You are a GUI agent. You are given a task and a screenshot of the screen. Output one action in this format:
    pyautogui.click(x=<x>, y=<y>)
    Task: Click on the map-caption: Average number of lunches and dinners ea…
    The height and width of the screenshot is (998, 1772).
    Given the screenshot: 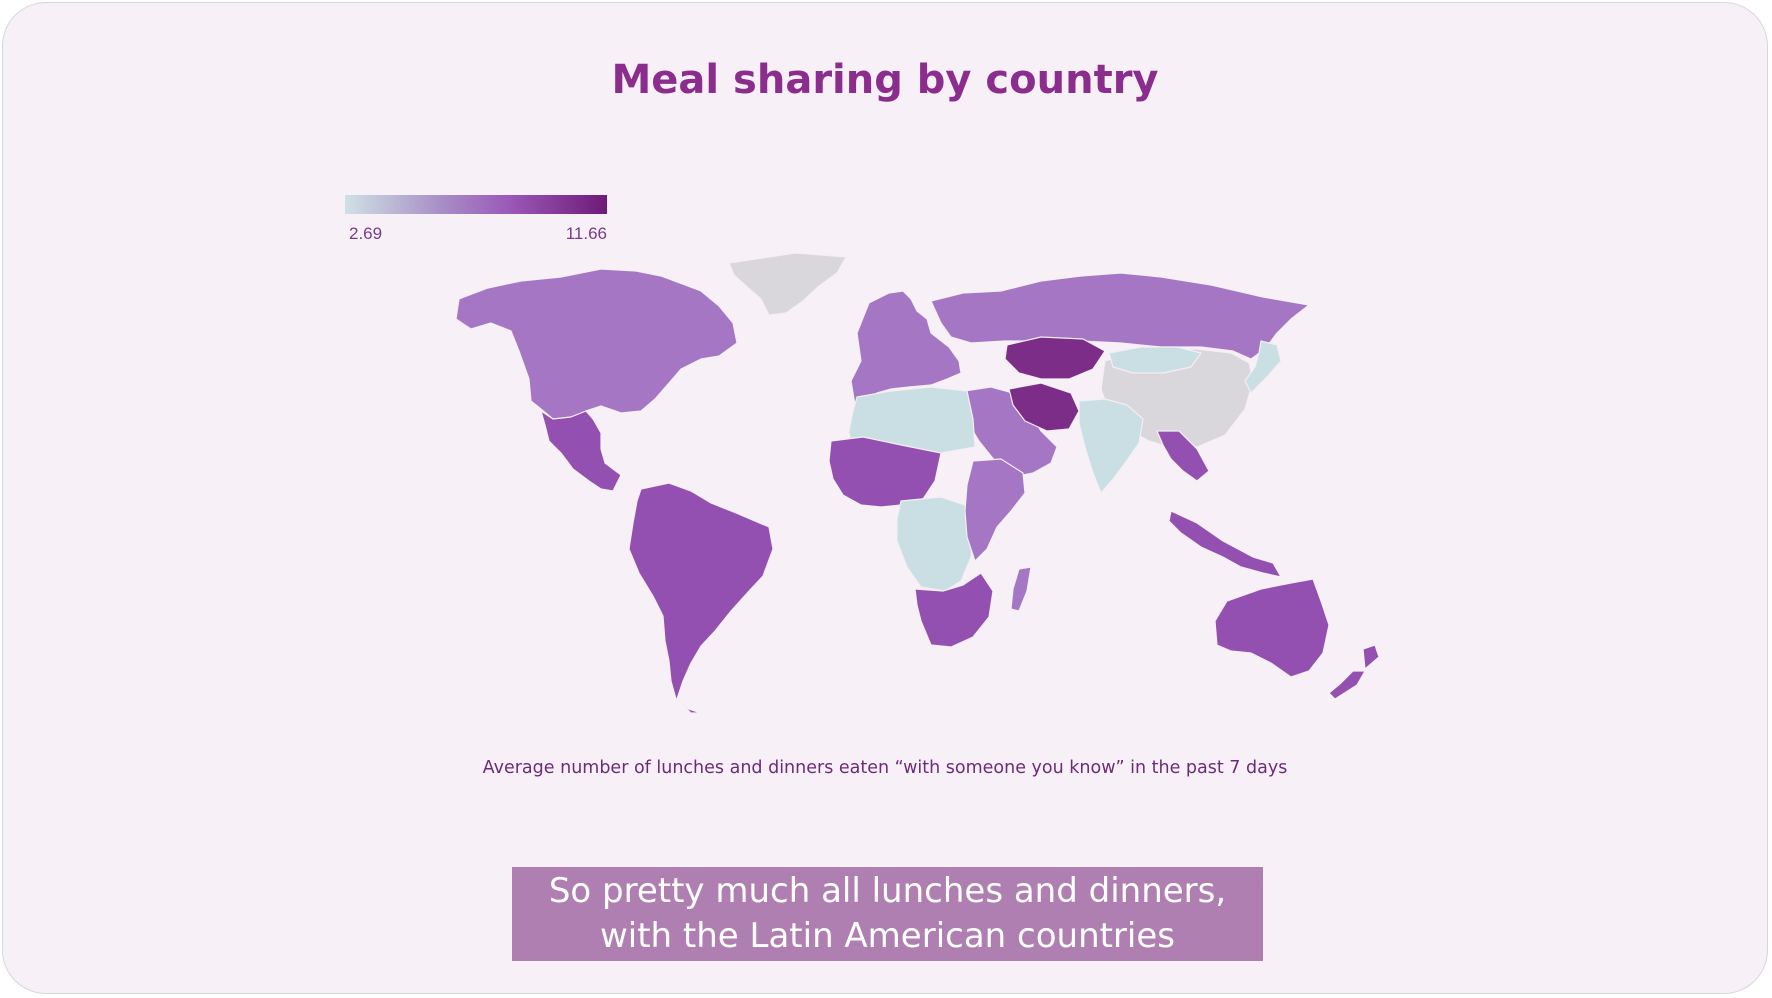 What is the action you would take?
    pyautogui.click(x=885, y=768)
    